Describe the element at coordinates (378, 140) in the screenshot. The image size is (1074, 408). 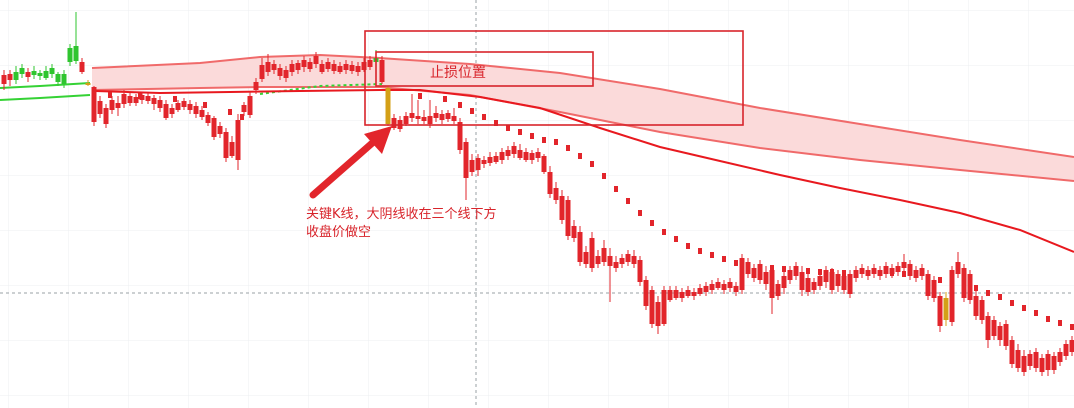
I see `annotation-arrow-head` at that location.